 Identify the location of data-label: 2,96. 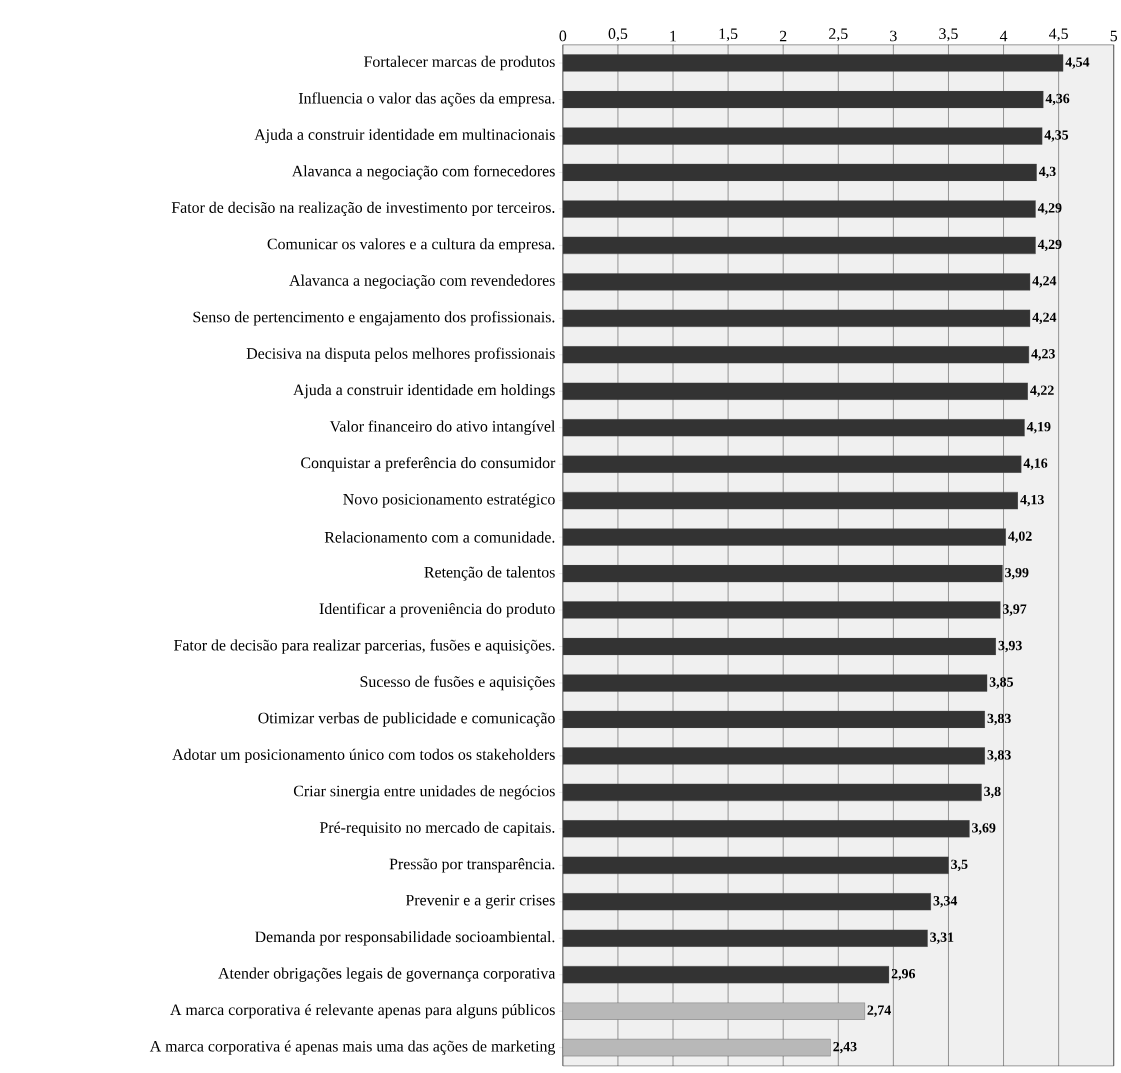
(903, 975).